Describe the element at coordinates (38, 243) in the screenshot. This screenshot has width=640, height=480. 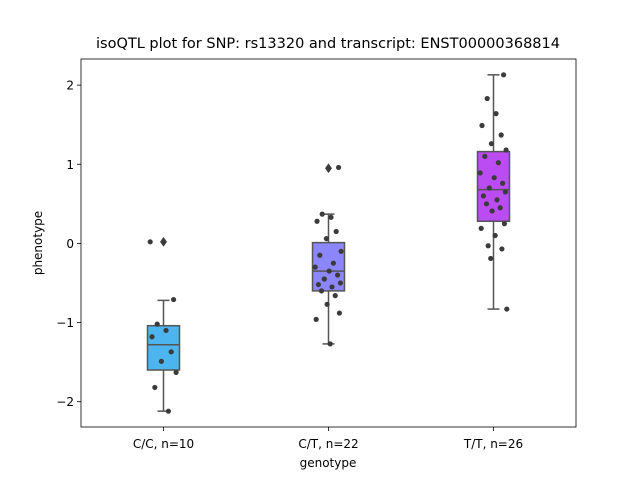
I see `y-axis-label: phenotype` at that location.